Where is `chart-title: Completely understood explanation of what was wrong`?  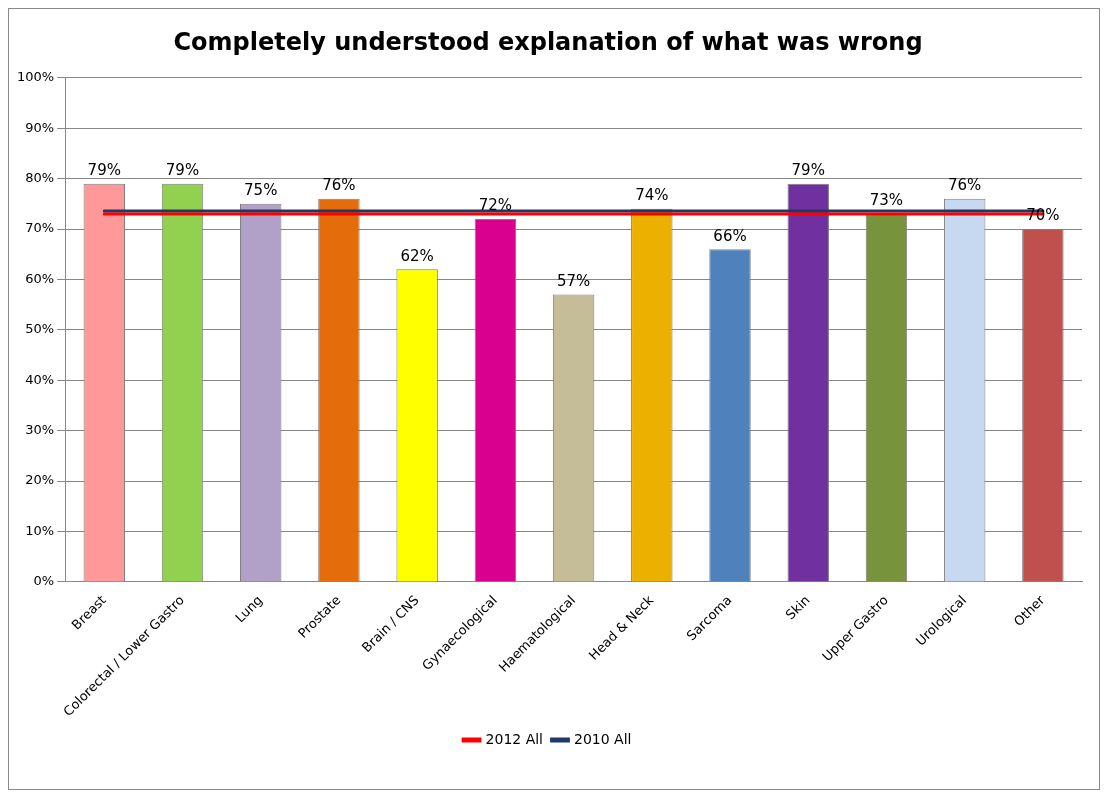 chart-title: Completely understood explanation of what was wrong is located at coordinates (548, 41).